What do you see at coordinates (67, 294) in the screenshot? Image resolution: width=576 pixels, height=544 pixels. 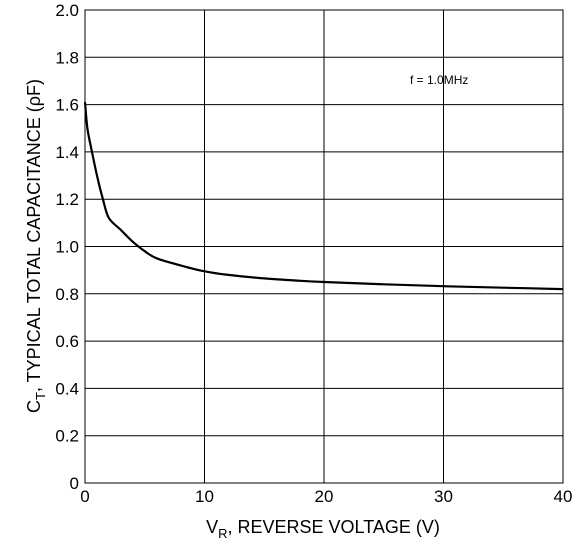 I see `y-tick-label: 0.8` at bounding box center [67, 294].